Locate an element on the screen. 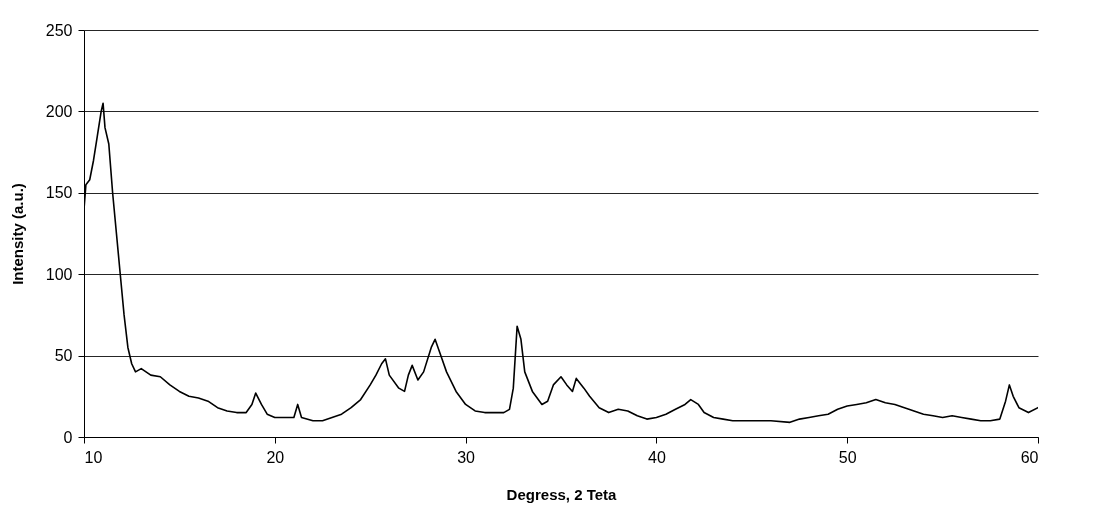 Image resolution: width=1094 pixels, height=530 pixels. x-tick-label: 30 is located at coordinates (466, 457).